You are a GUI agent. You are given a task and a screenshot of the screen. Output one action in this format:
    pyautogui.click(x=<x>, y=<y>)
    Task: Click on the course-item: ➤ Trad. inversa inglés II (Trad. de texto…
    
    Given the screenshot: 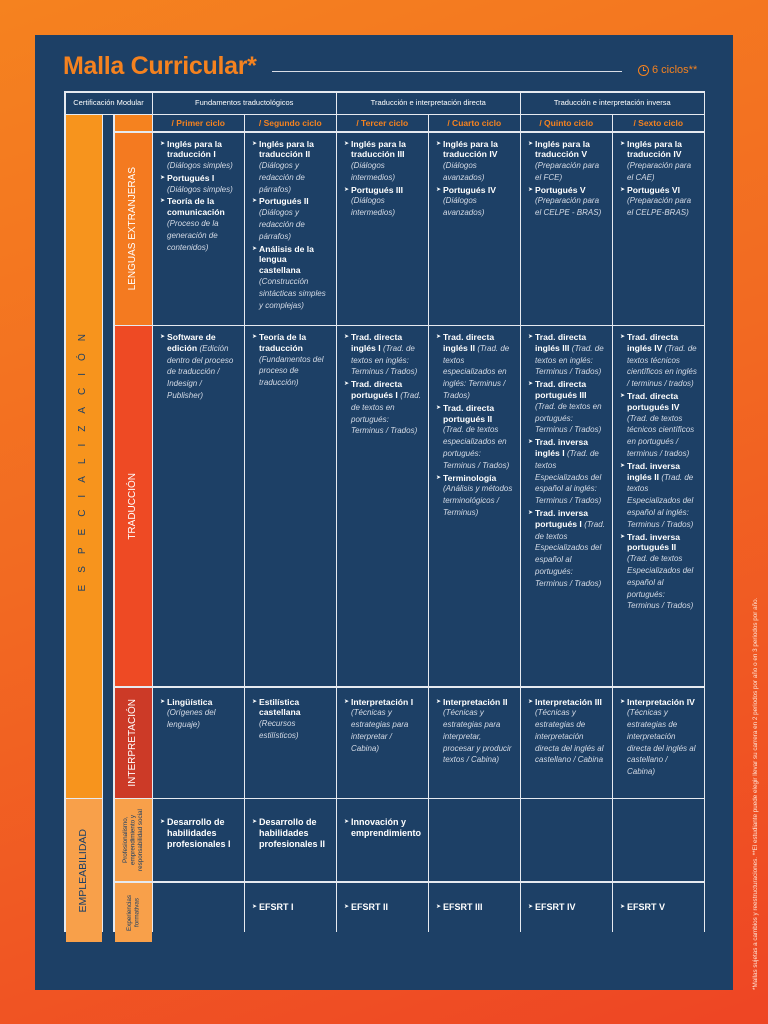 What is the action you would take?
    pyautogui.click(x=659, y=495)
    